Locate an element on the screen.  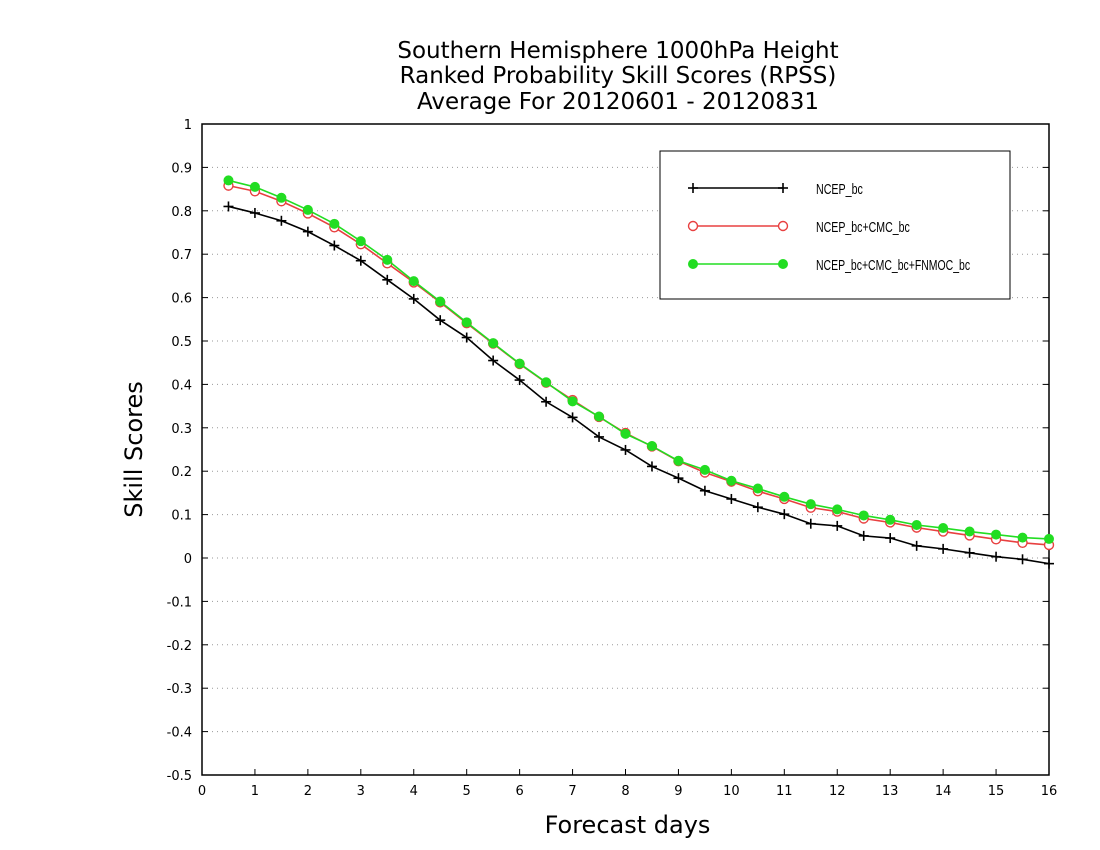
x-tick-label: 10 is located at coordinates (731, 791).